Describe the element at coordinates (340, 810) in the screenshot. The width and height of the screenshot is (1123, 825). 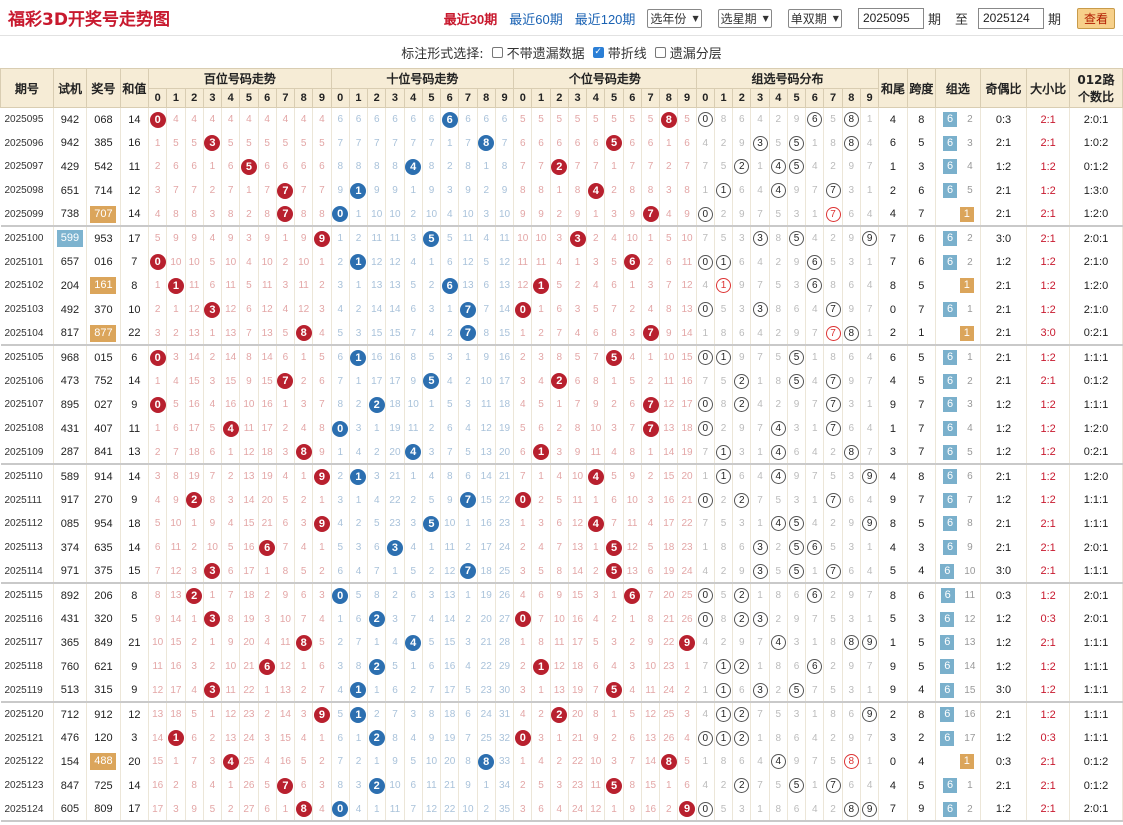
I see `trend-cell: 0` at that location.